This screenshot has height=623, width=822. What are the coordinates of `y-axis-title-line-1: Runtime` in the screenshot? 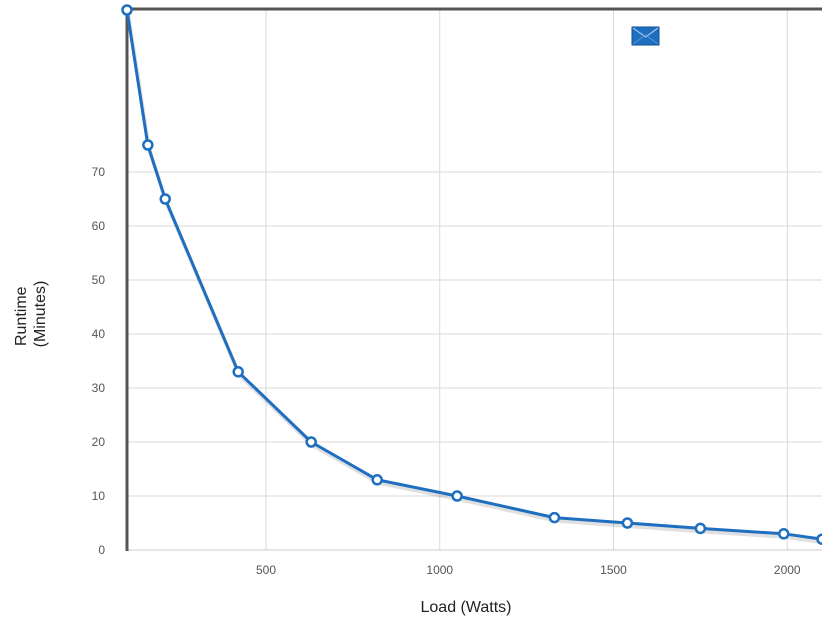 It's located at (21, 316).